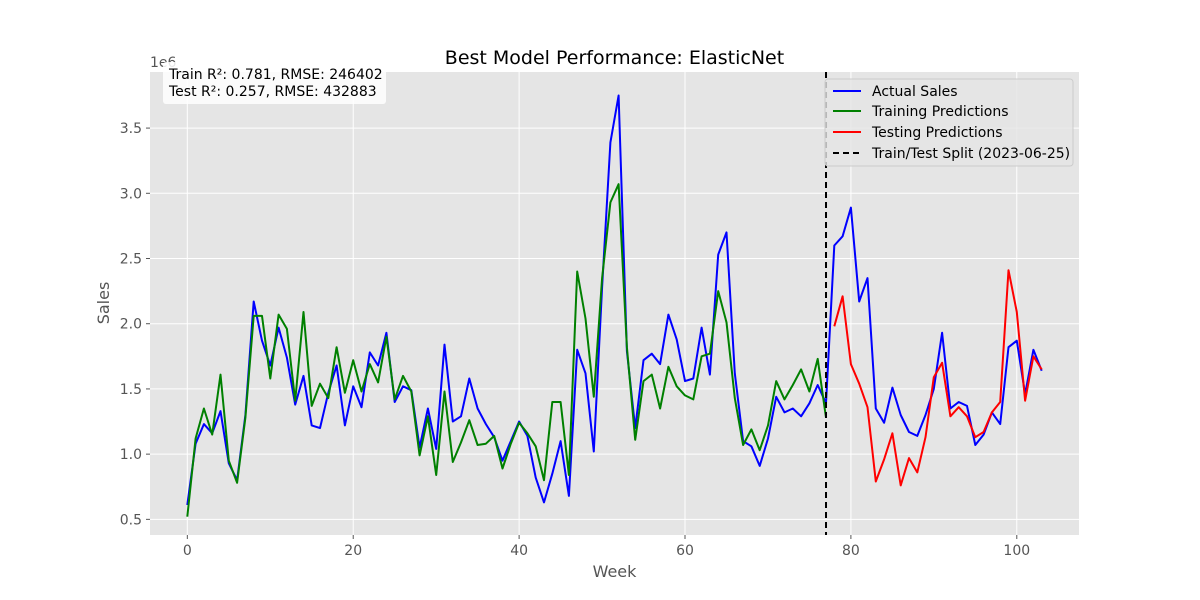  Describe the element at coordinates (275, 75) in the screenshot. I see `annotation-train-metrics: Train R²: 0.781, RMSE: 246402` at that location.